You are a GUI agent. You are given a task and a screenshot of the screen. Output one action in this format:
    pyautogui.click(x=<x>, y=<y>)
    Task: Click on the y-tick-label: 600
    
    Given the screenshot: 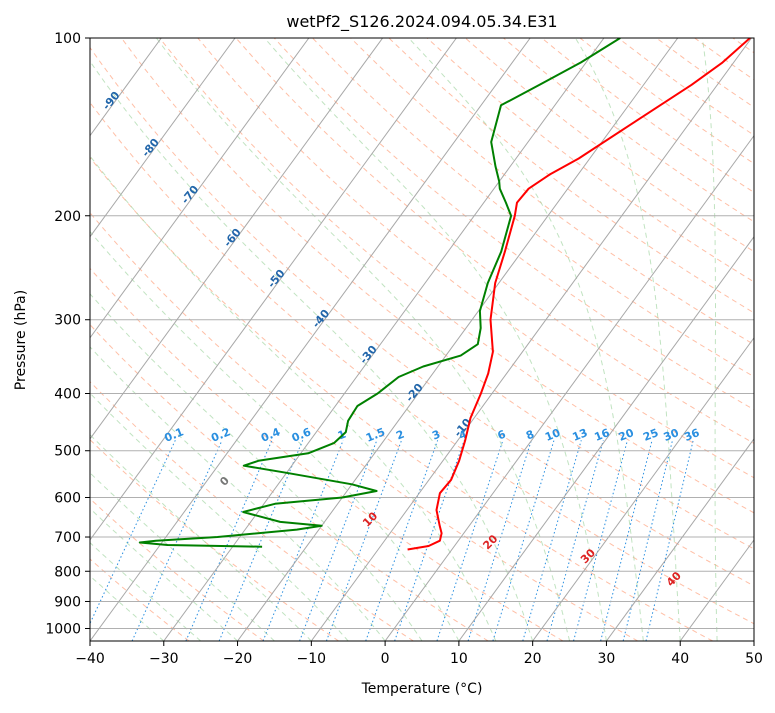 What is the action you would take?
    pyautogui.click(x=67, y=498)
    